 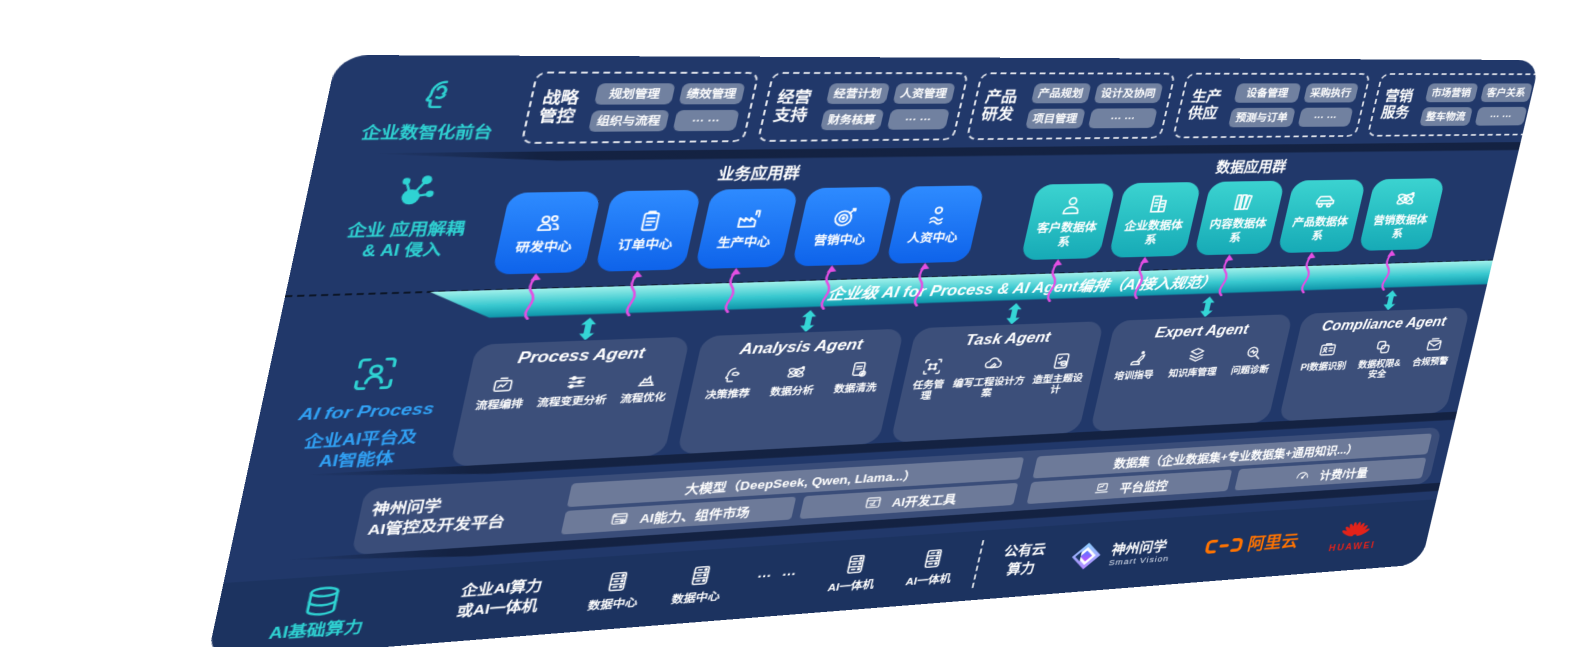 I want to click on module-pill: 人资管理, so click(x=924, y=93).